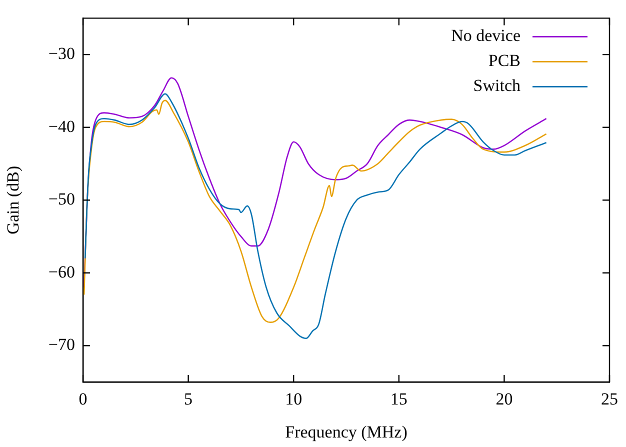  What do you see at coordinates (504, 399) in the screenshot?
I see `x-tick-label: 20` at bounding box center [504, 399].